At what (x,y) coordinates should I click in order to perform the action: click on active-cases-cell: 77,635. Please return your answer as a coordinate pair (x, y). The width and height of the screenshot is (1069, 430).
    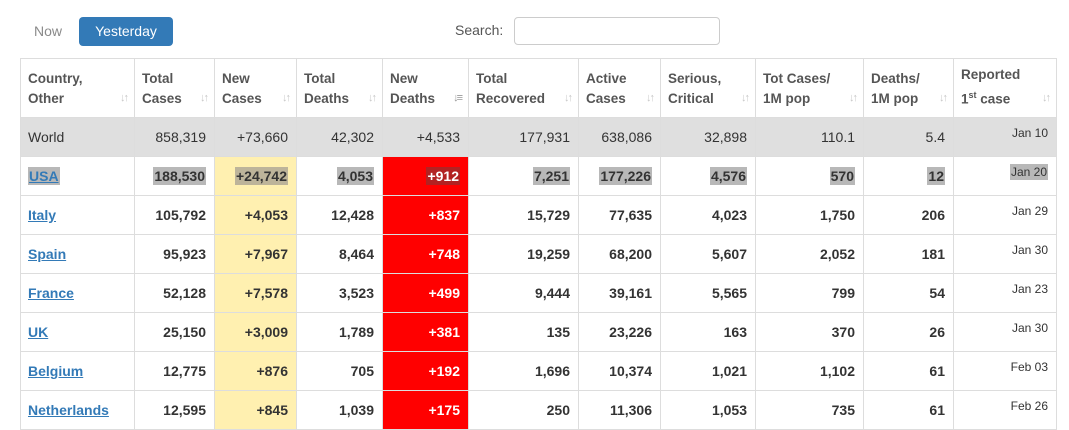
    Looking at the image, I should click on (619, 215).